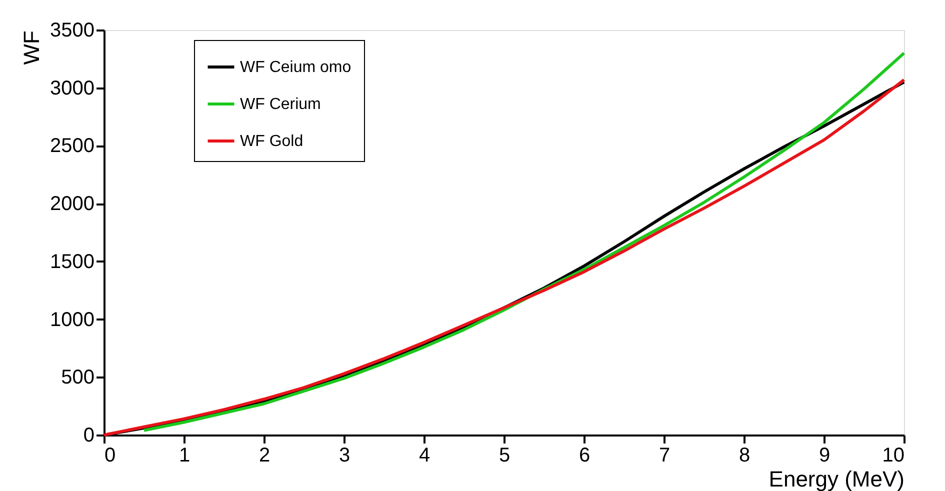 The height and width of the screenshot is (491, 945). Describe the element at coordinates (72, 204) in the screenshot. I see `y-tick-label: 2000` at that location.